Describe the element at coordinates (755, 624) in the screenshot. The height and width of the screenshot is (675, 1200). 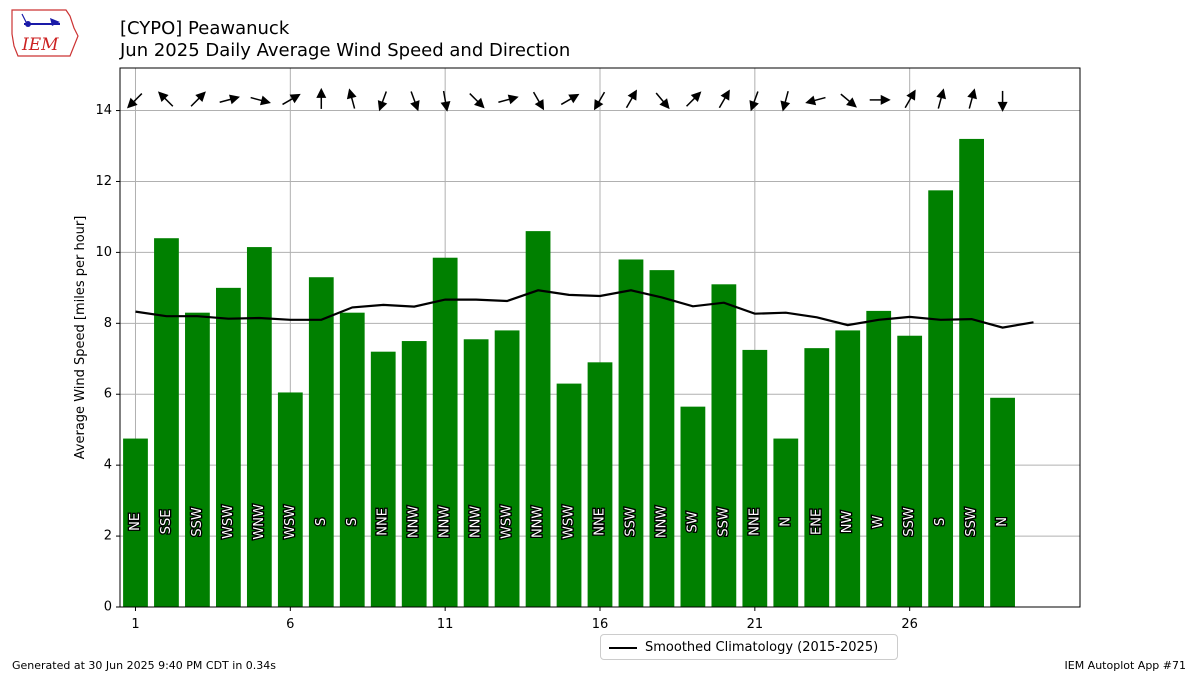
I see `x-tick-label: 21` at that location.